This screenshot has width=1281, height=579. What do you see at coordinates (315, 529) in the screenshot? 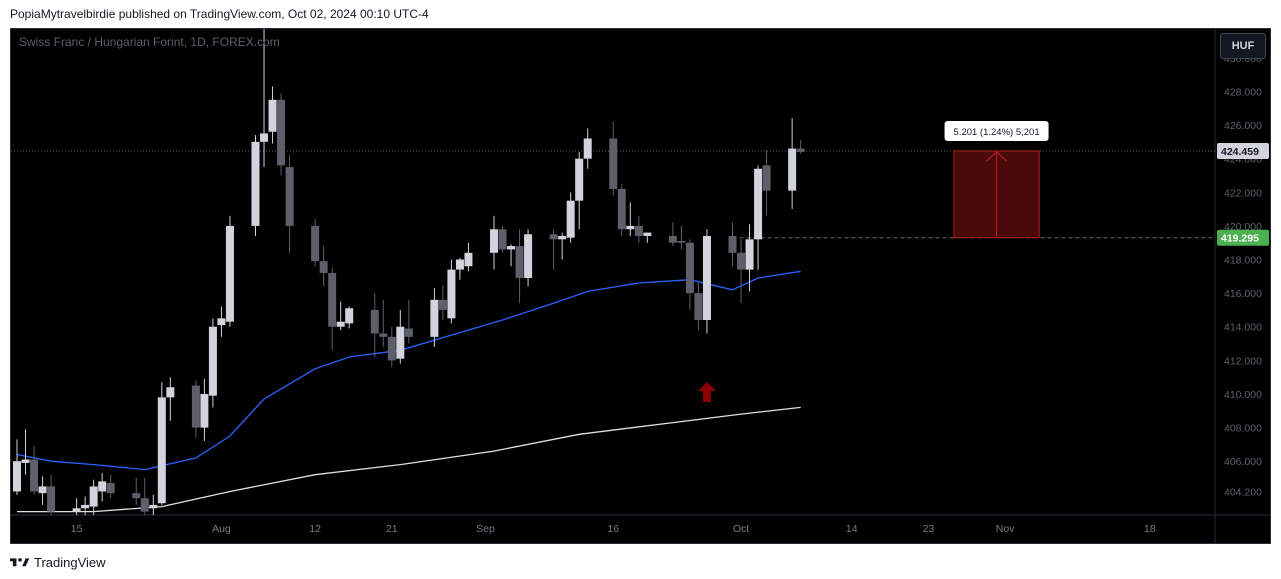
I see `x-tick-label: 12` at bounding box center [315, 529].